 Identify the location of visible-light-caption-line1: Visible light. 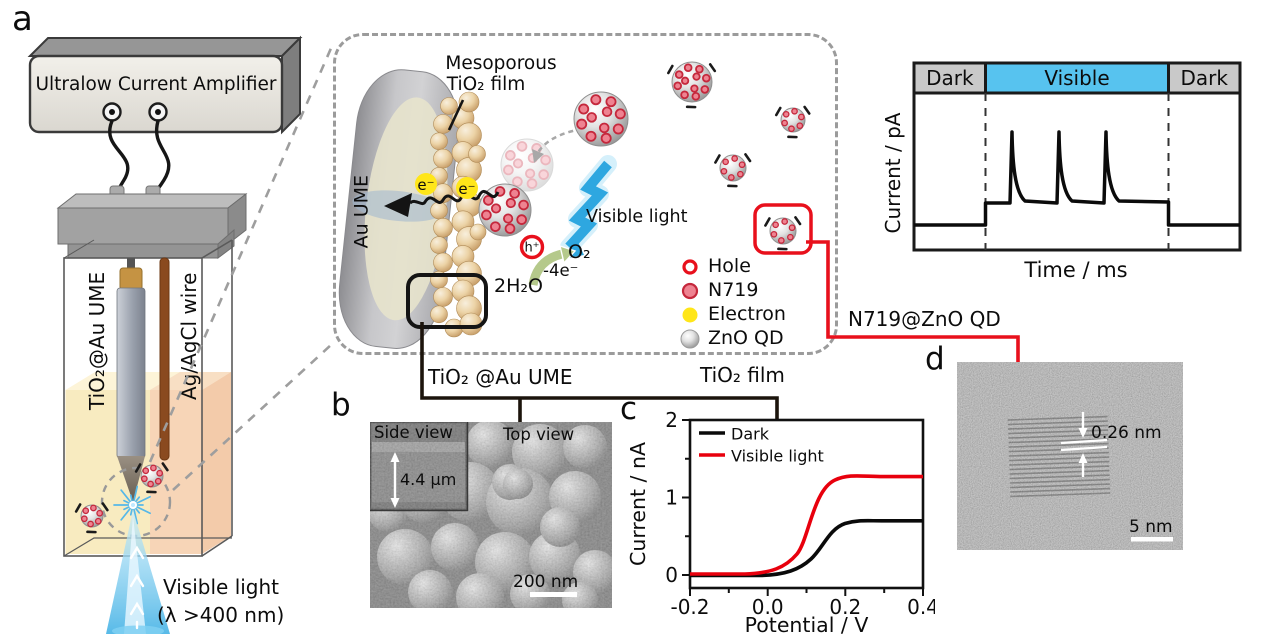
(221, 587).